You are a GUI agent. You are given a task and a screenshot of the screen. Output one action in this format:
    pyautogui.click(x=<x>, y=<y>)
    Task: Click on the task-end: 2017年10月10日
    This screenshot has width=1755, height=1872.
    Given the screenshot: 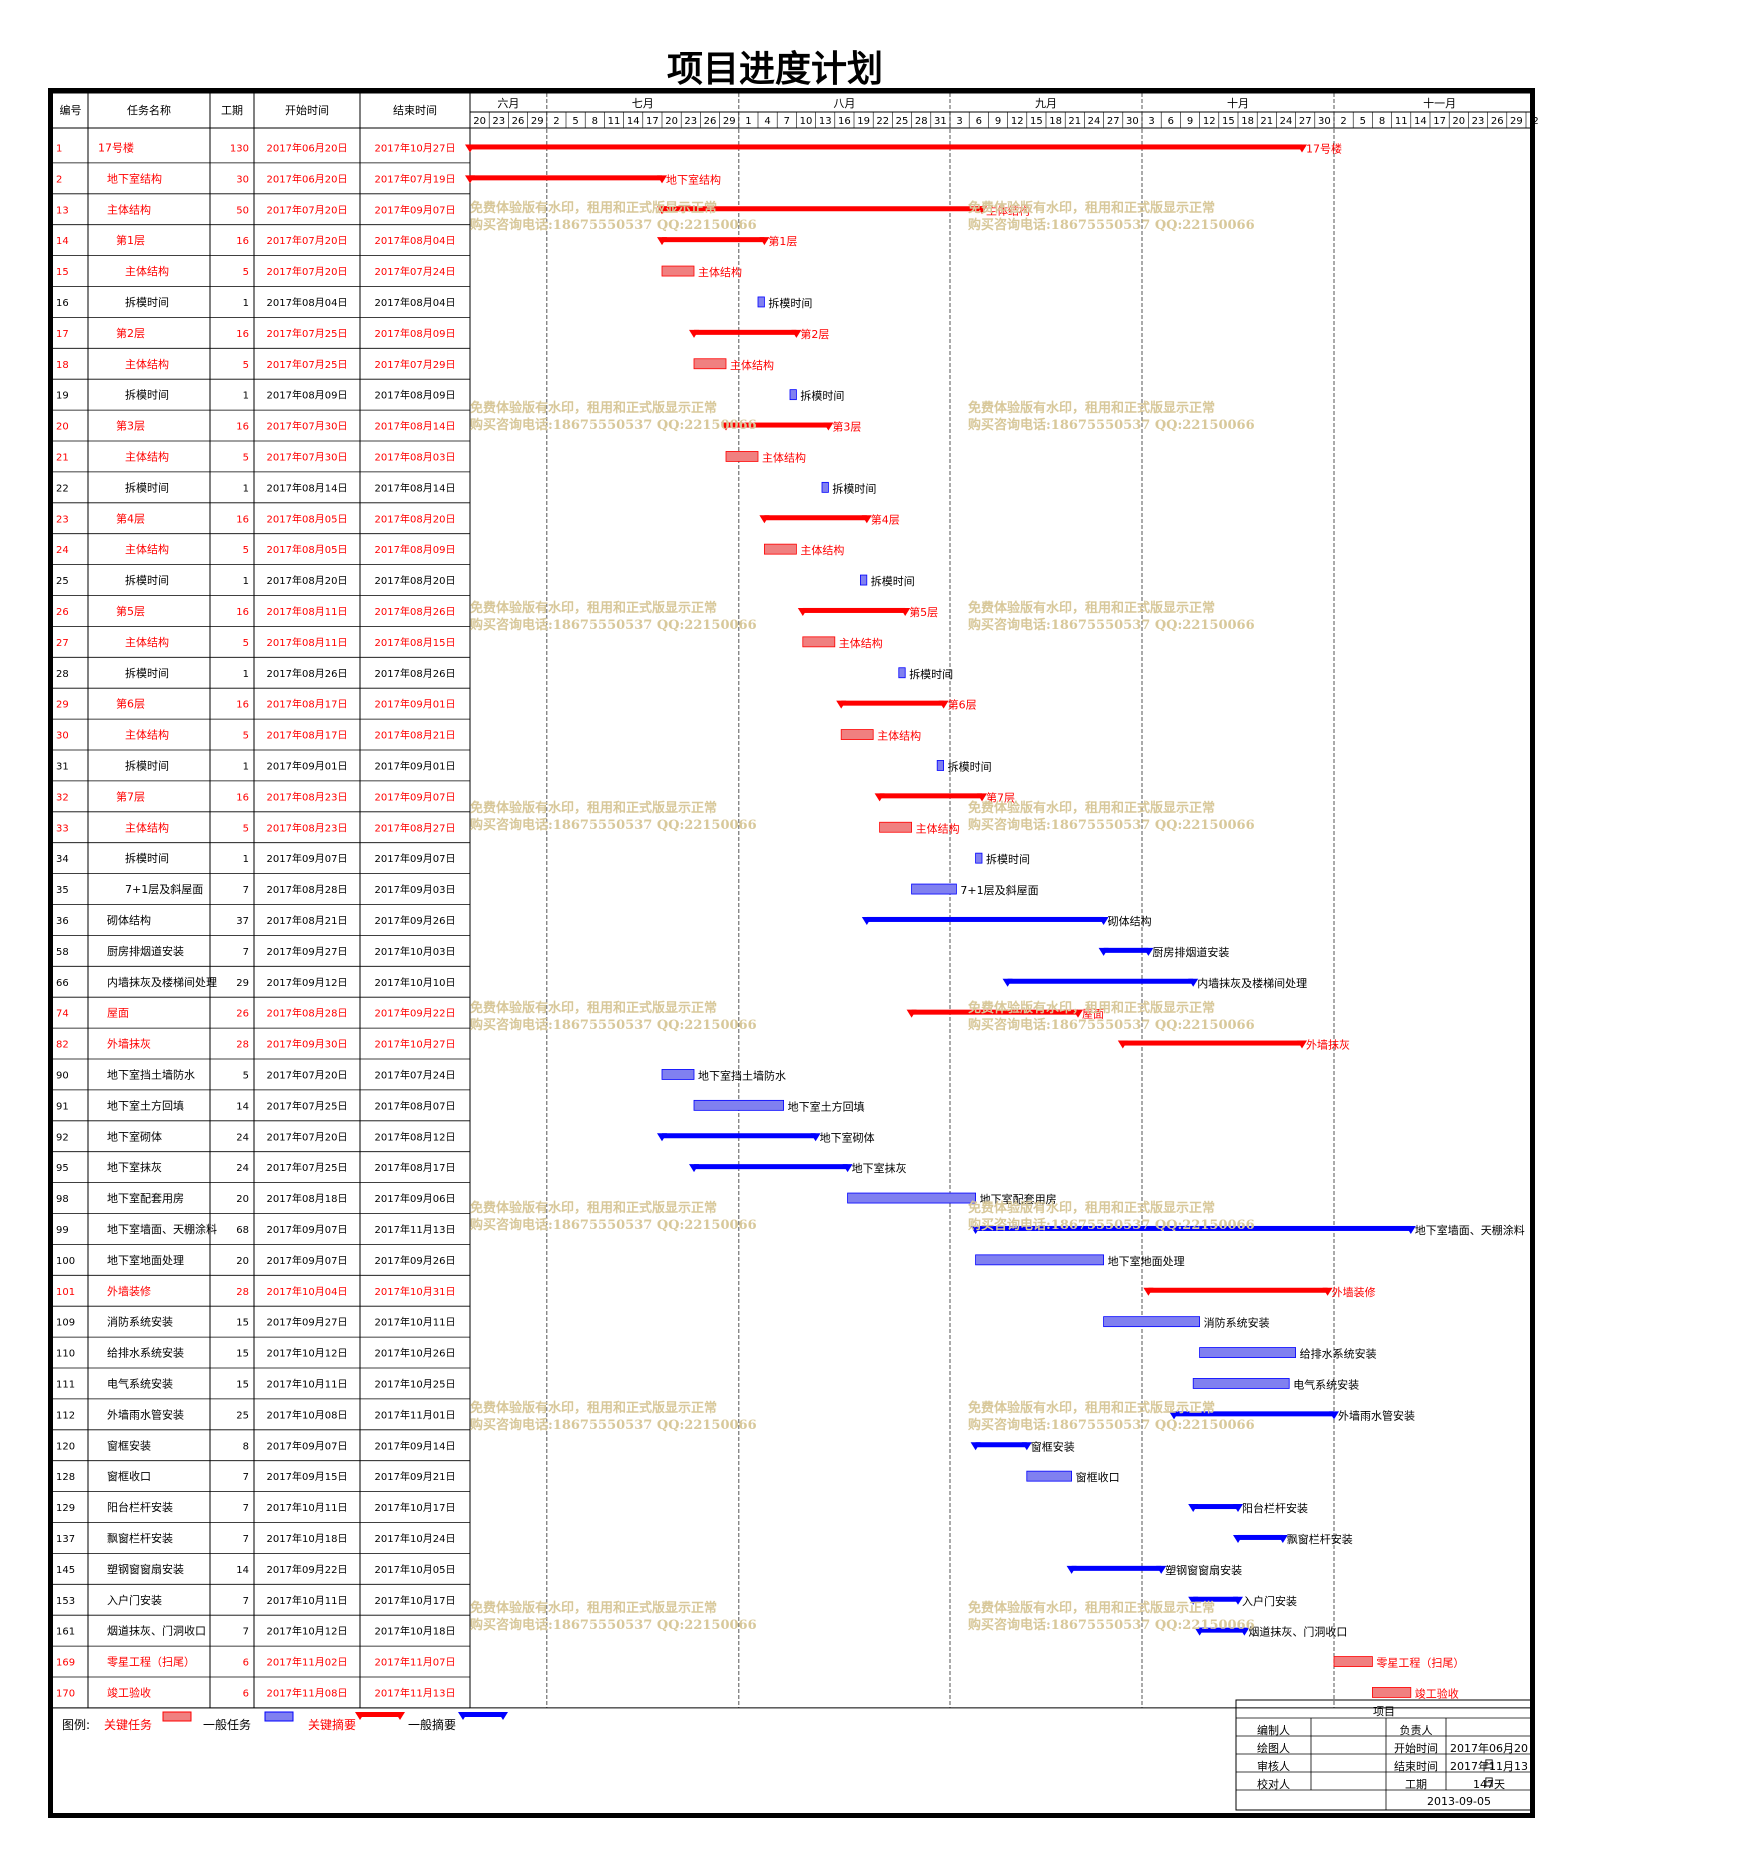 What is the action you would take?
    pyautogui.click(x=415, y=982)
    